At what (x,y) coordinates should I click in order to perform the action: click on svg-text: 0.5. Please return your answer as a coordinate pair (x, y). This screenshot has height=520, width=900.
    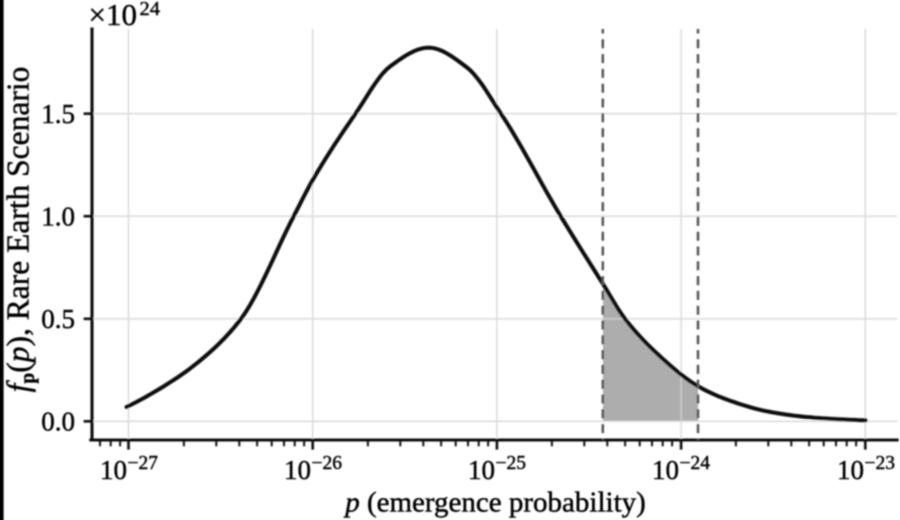
    Looking at the image, I should click on (58, 319).